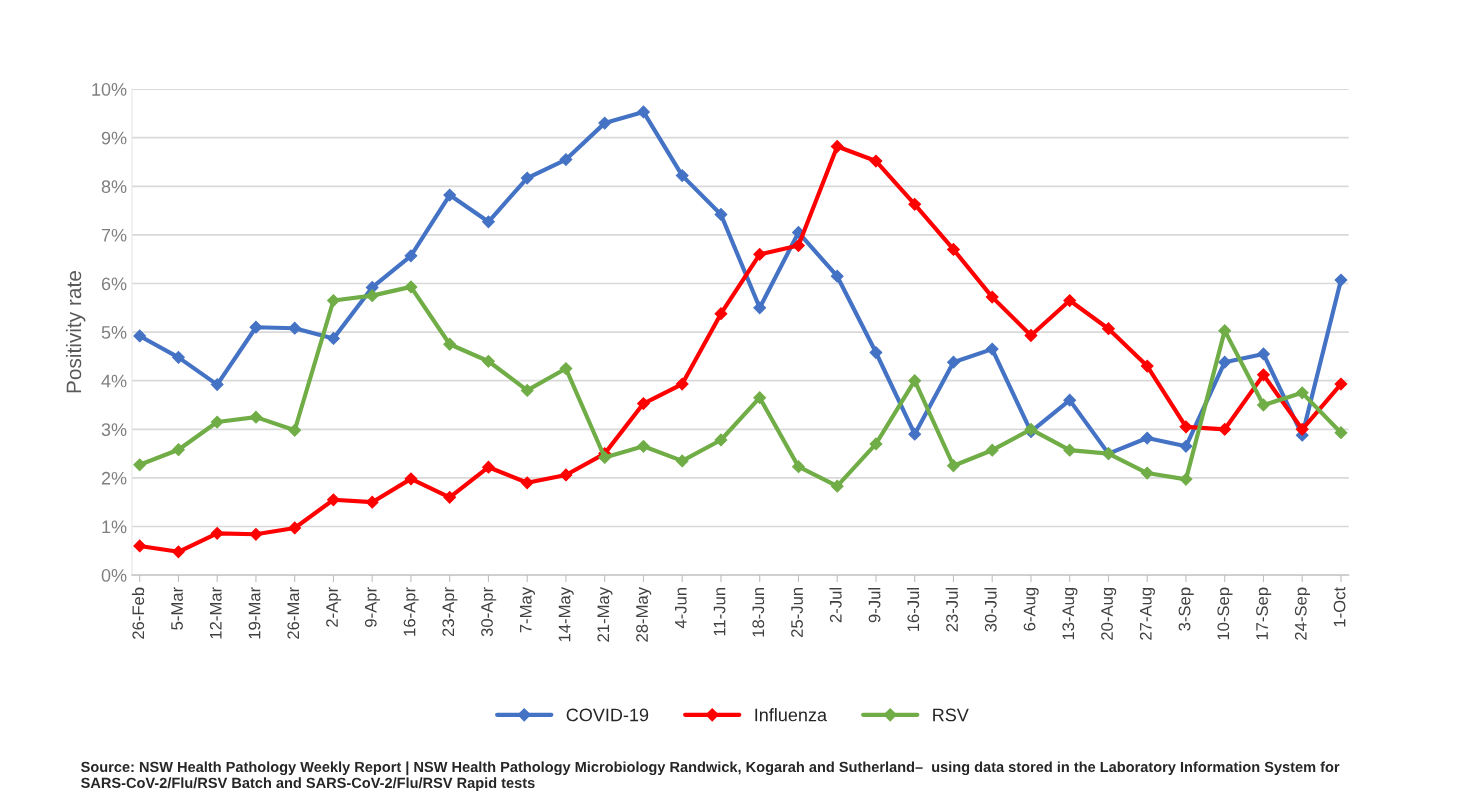  I want to click on y-tick-label: 6%, so click(114, 284).